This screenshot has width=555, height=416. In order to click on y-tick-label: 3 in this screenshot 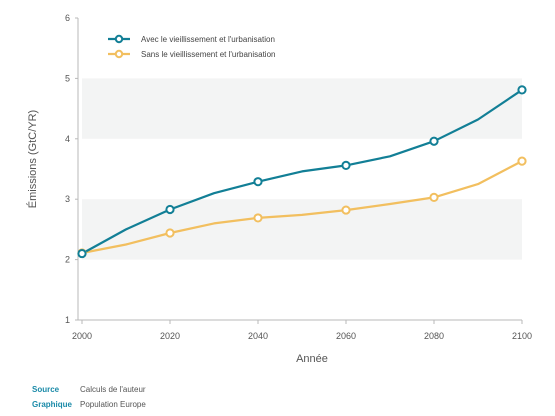, I will do `click(67, 199)`.